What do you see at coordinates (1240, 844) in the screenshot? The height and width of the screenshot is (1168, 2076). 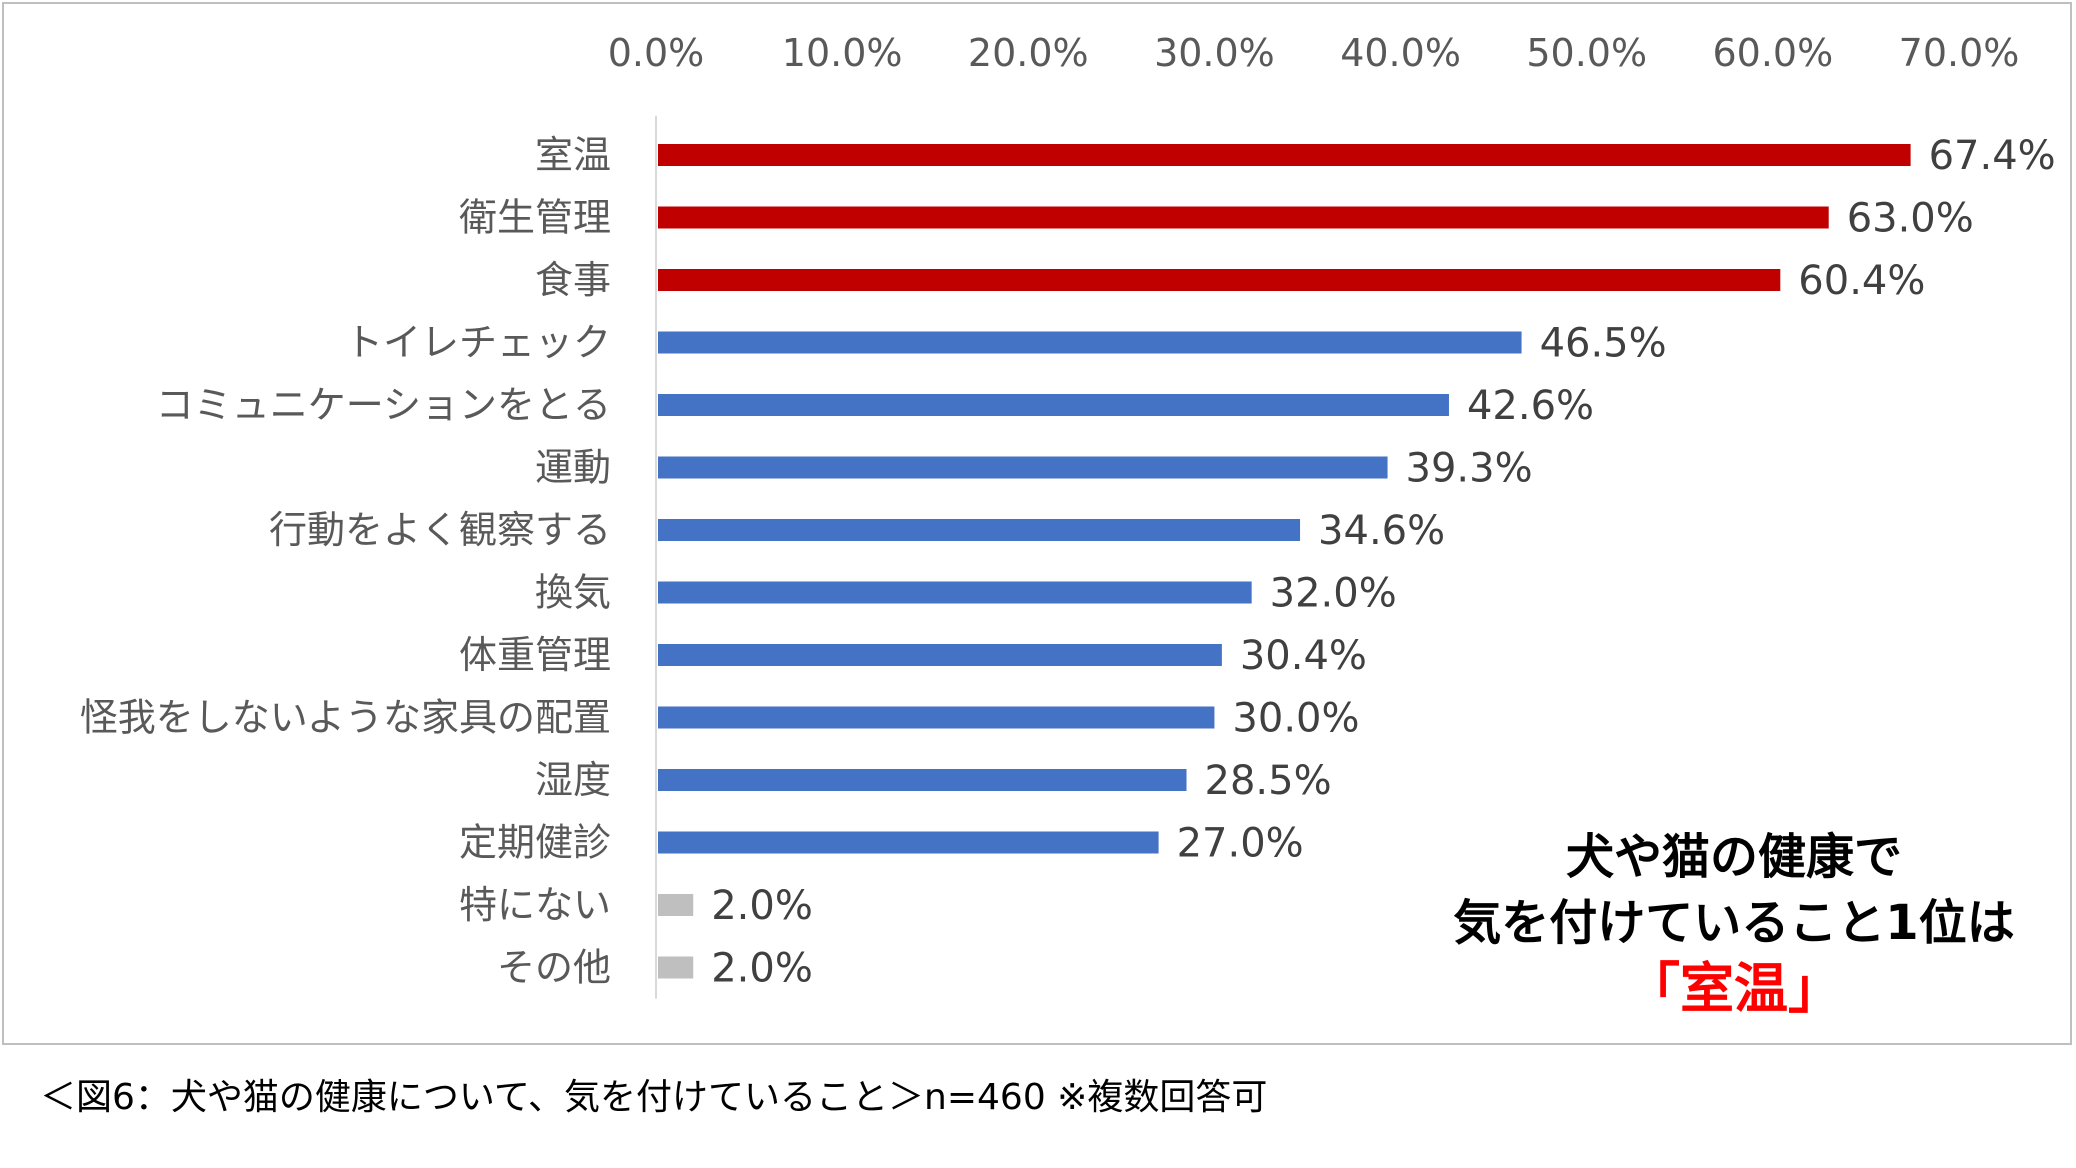 I see `value-label: 27.0%` at bounding box center [1240, 844].